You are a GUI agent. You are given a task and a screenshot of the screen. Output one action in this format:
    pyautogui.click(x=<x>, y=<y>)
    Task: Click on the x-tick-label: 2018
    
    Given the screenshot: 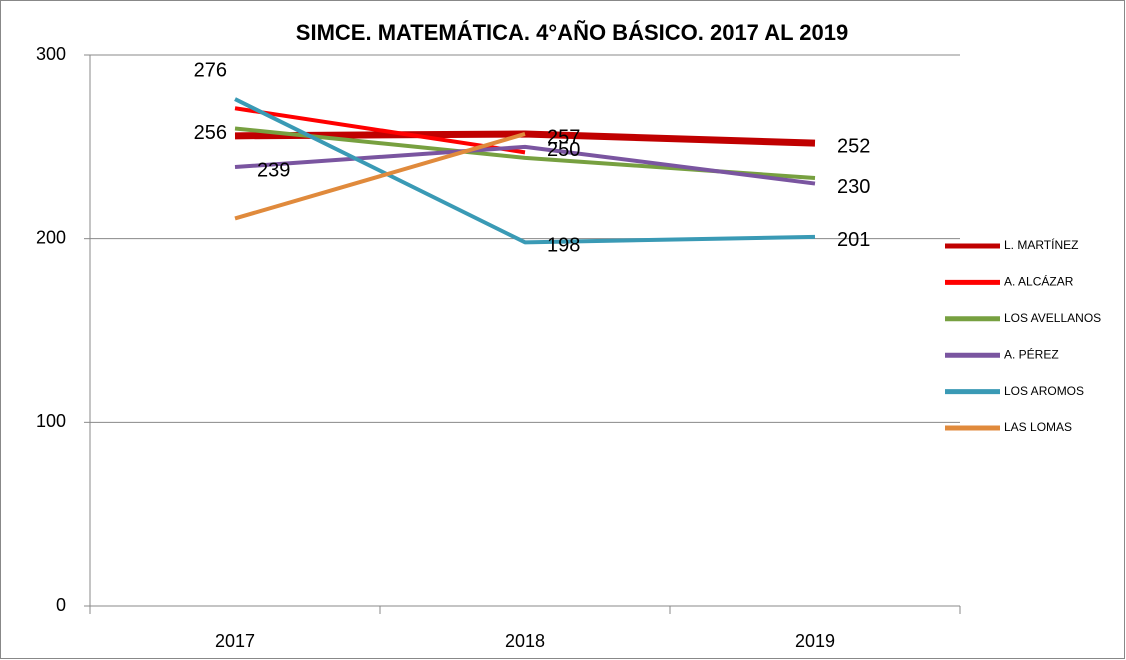 What is the action you would take?
    pyautogui.click(x=525, y=641)
    